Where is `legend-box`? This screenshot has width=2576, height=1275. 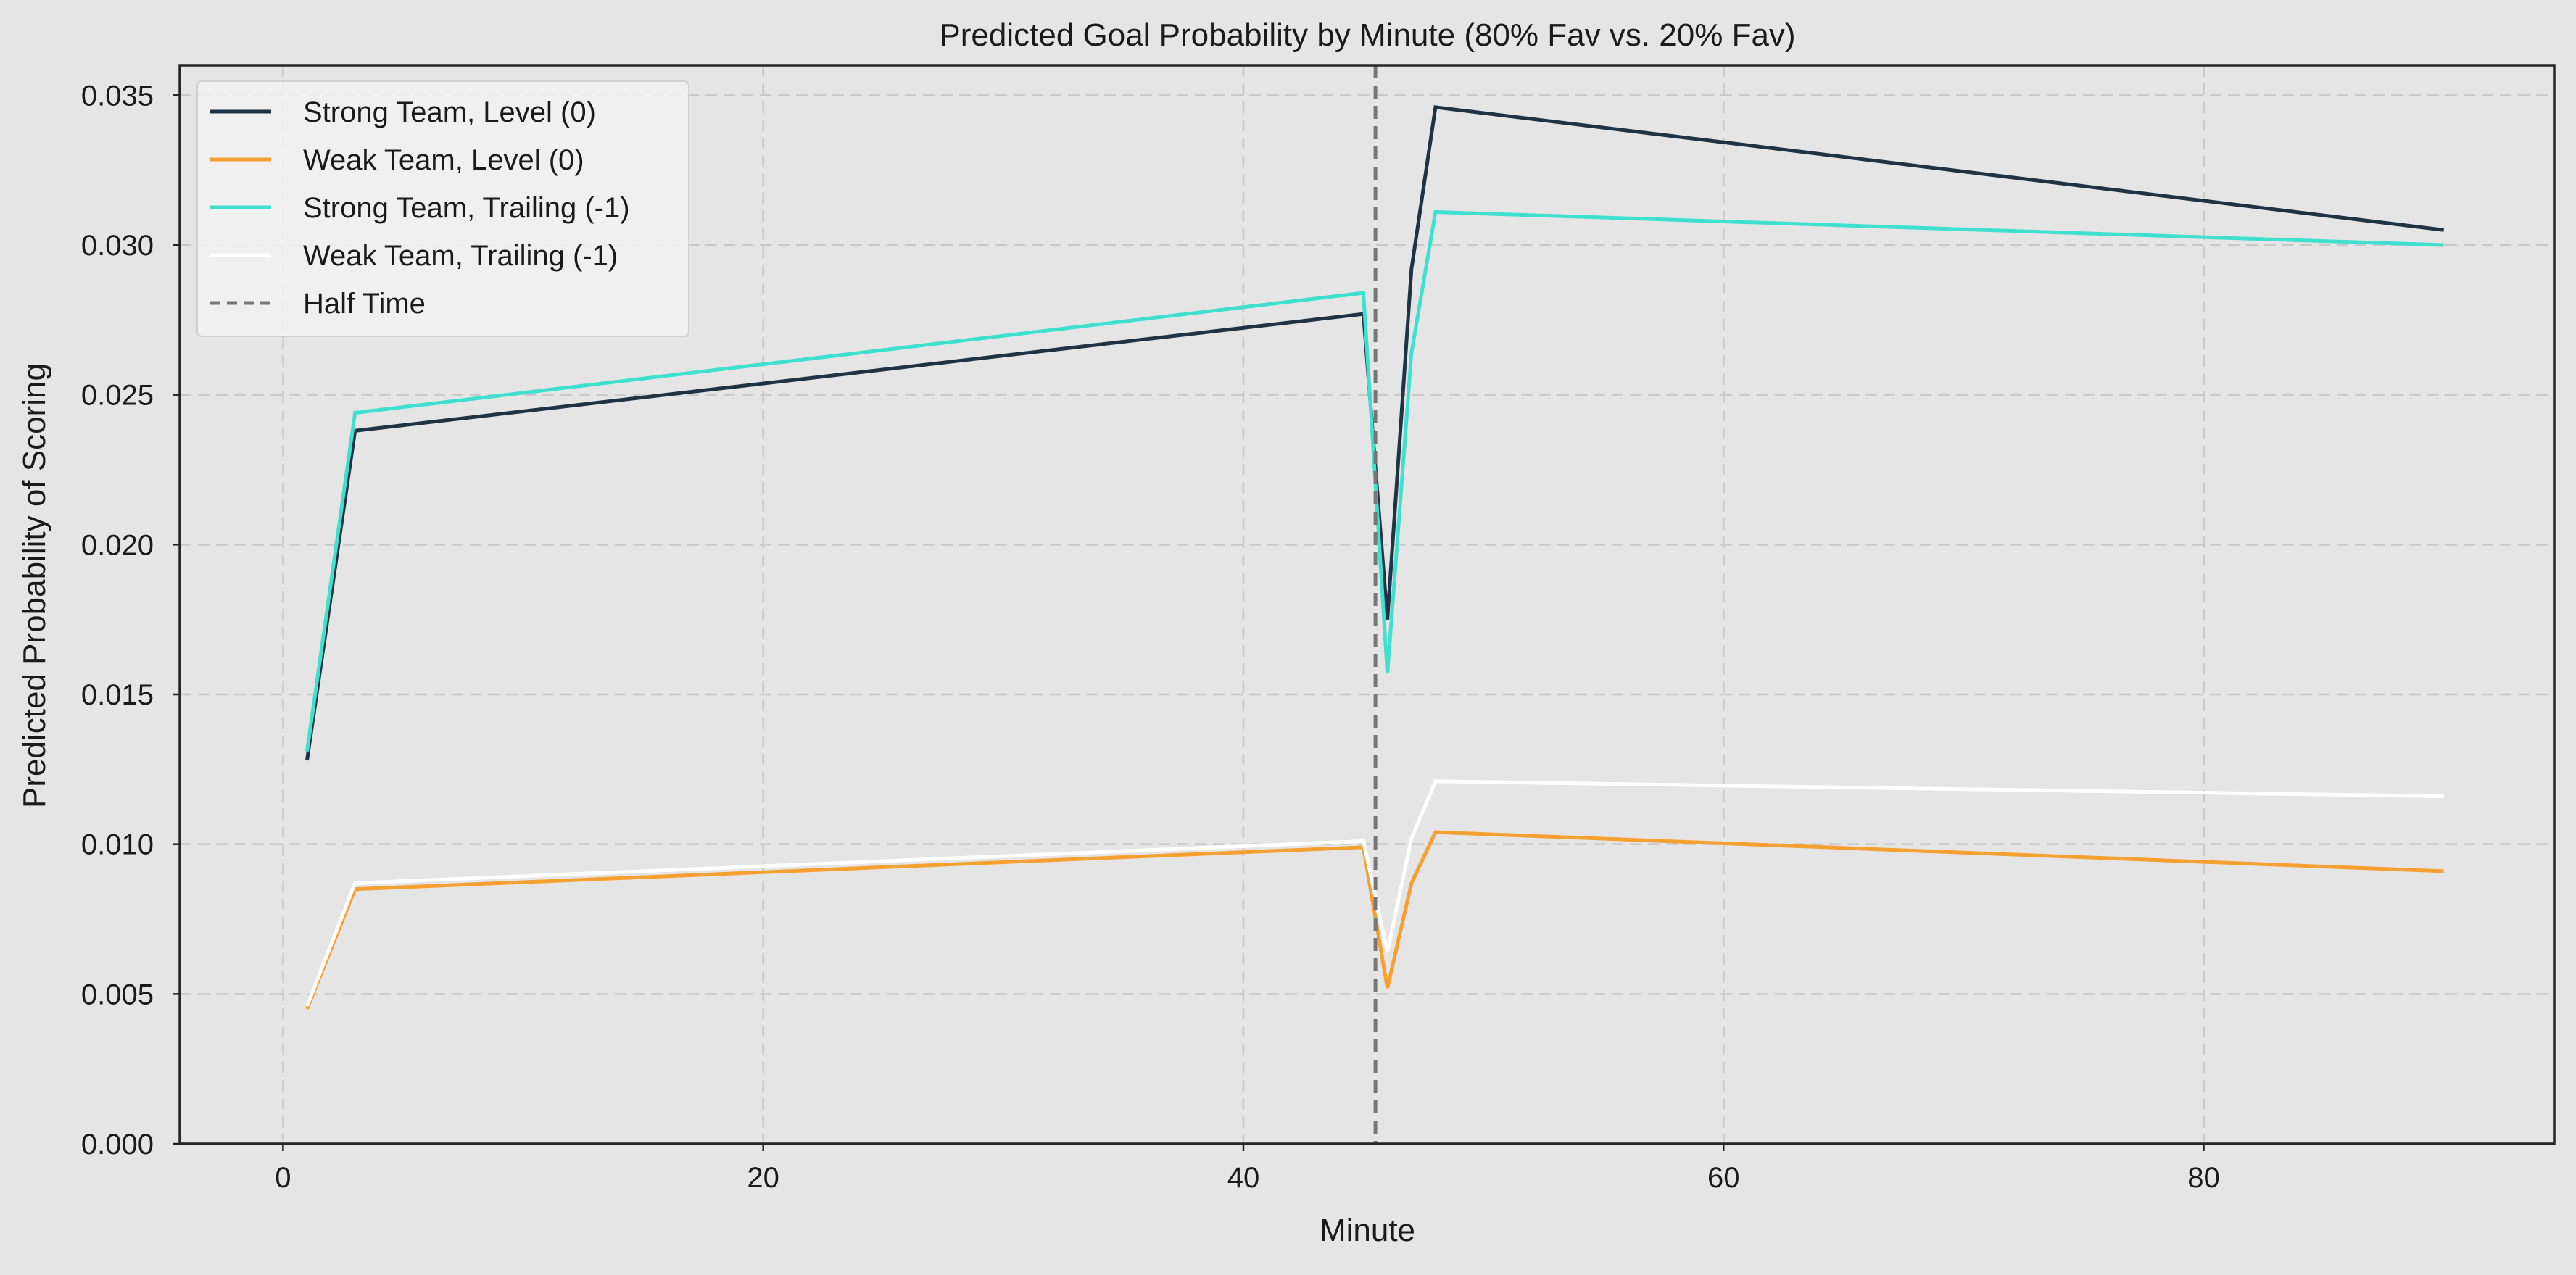
legend-box is located at coordinates (443, 208).